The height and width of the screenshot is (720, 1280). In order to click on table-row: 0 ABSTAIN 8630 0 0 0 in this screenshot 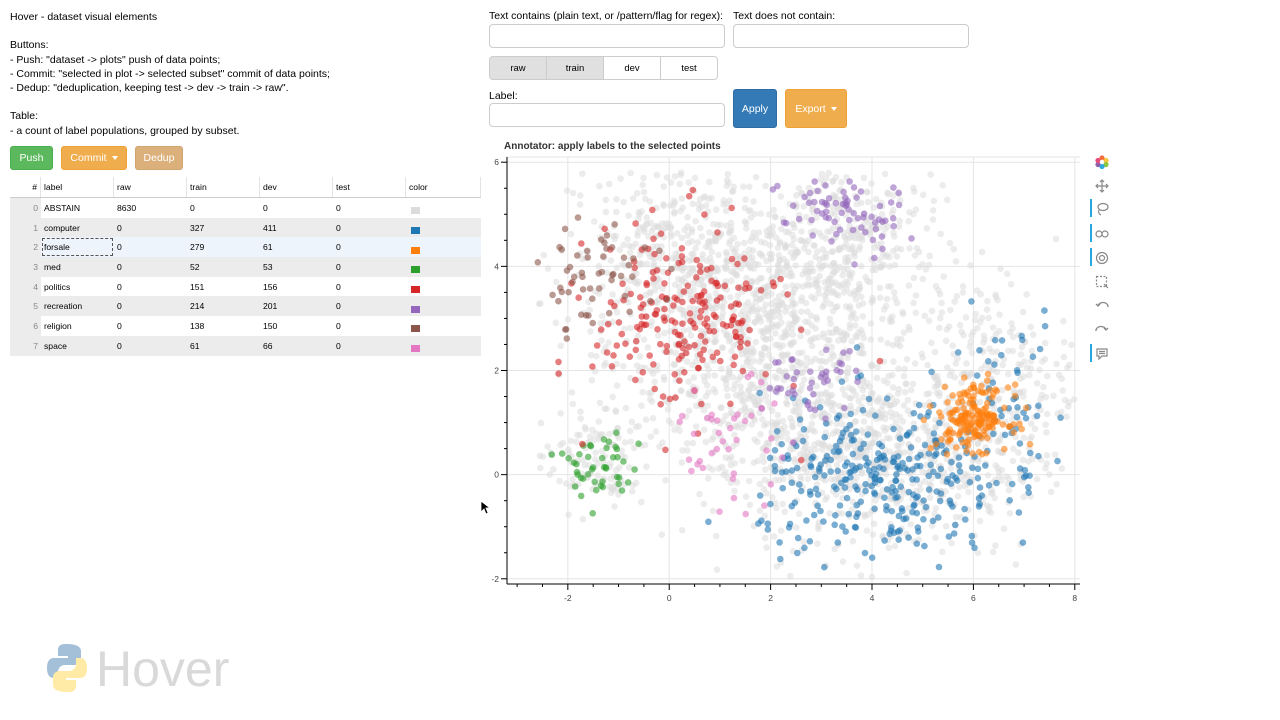, I will do `click(245, 208)`.